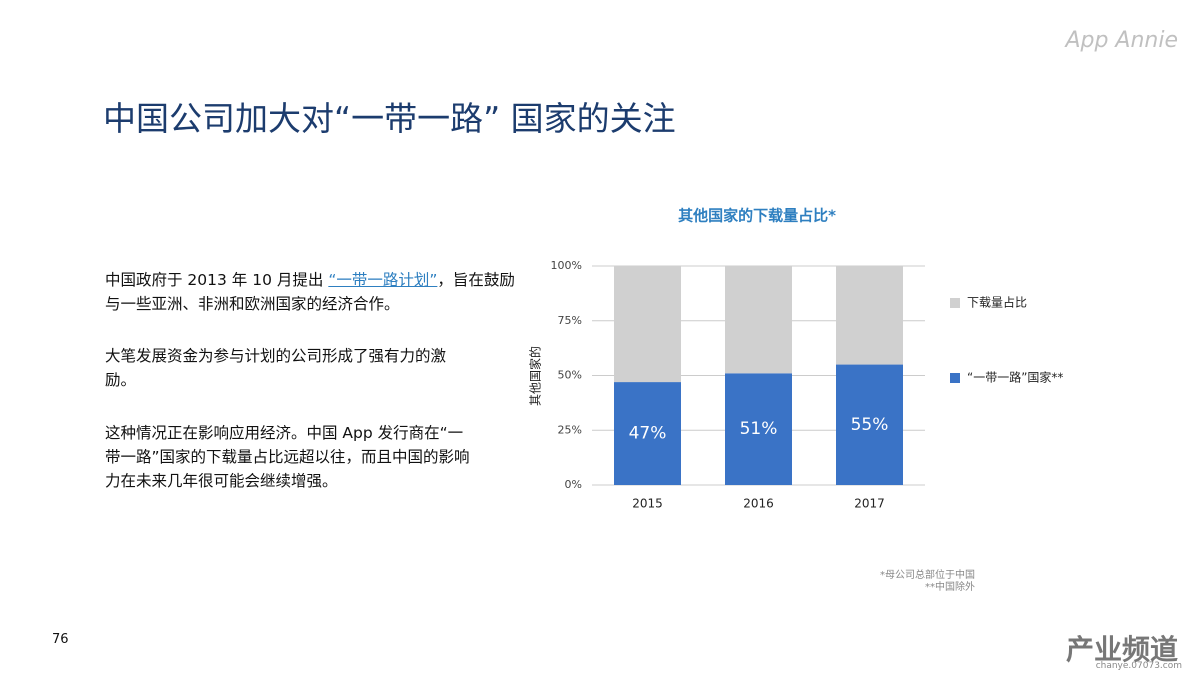  I want to click on data-label: 51%, so click(759, 429).